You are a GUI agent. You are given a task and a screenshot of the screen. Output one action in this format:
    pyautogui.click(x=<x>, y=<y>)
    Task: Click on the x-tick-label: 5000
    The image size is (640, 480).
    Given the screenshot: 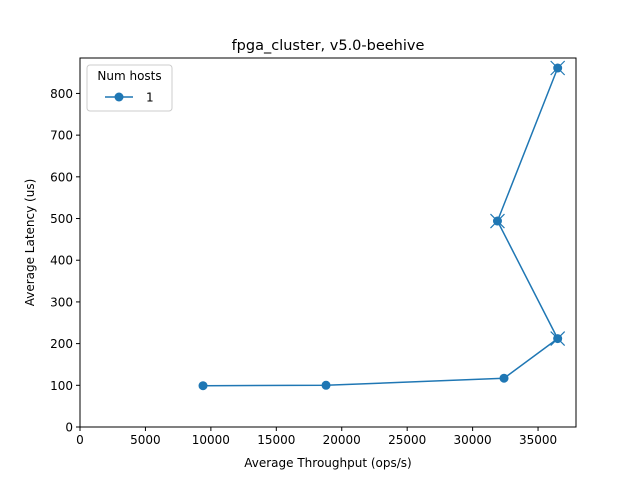 What is the action you would take?
    pyautogui.click(x=145, y=440)
    